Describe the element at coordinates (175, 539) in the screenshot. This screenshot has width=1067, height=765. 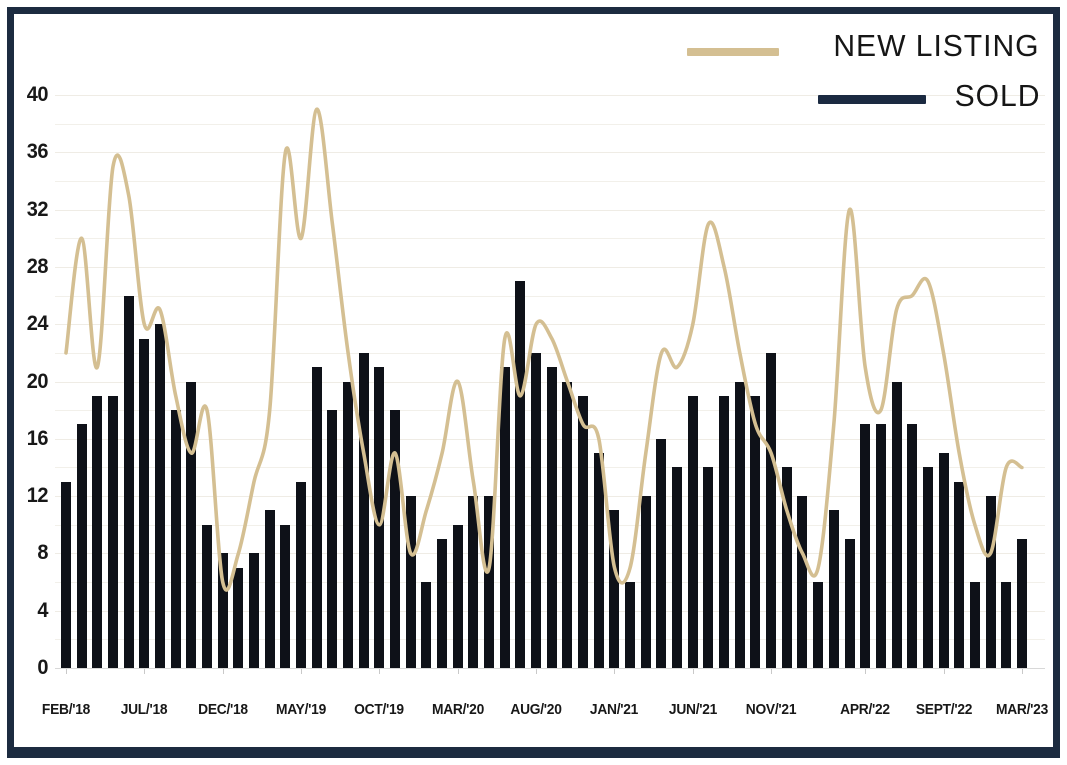
I see `sold-bar-SEP/'18` at that location.